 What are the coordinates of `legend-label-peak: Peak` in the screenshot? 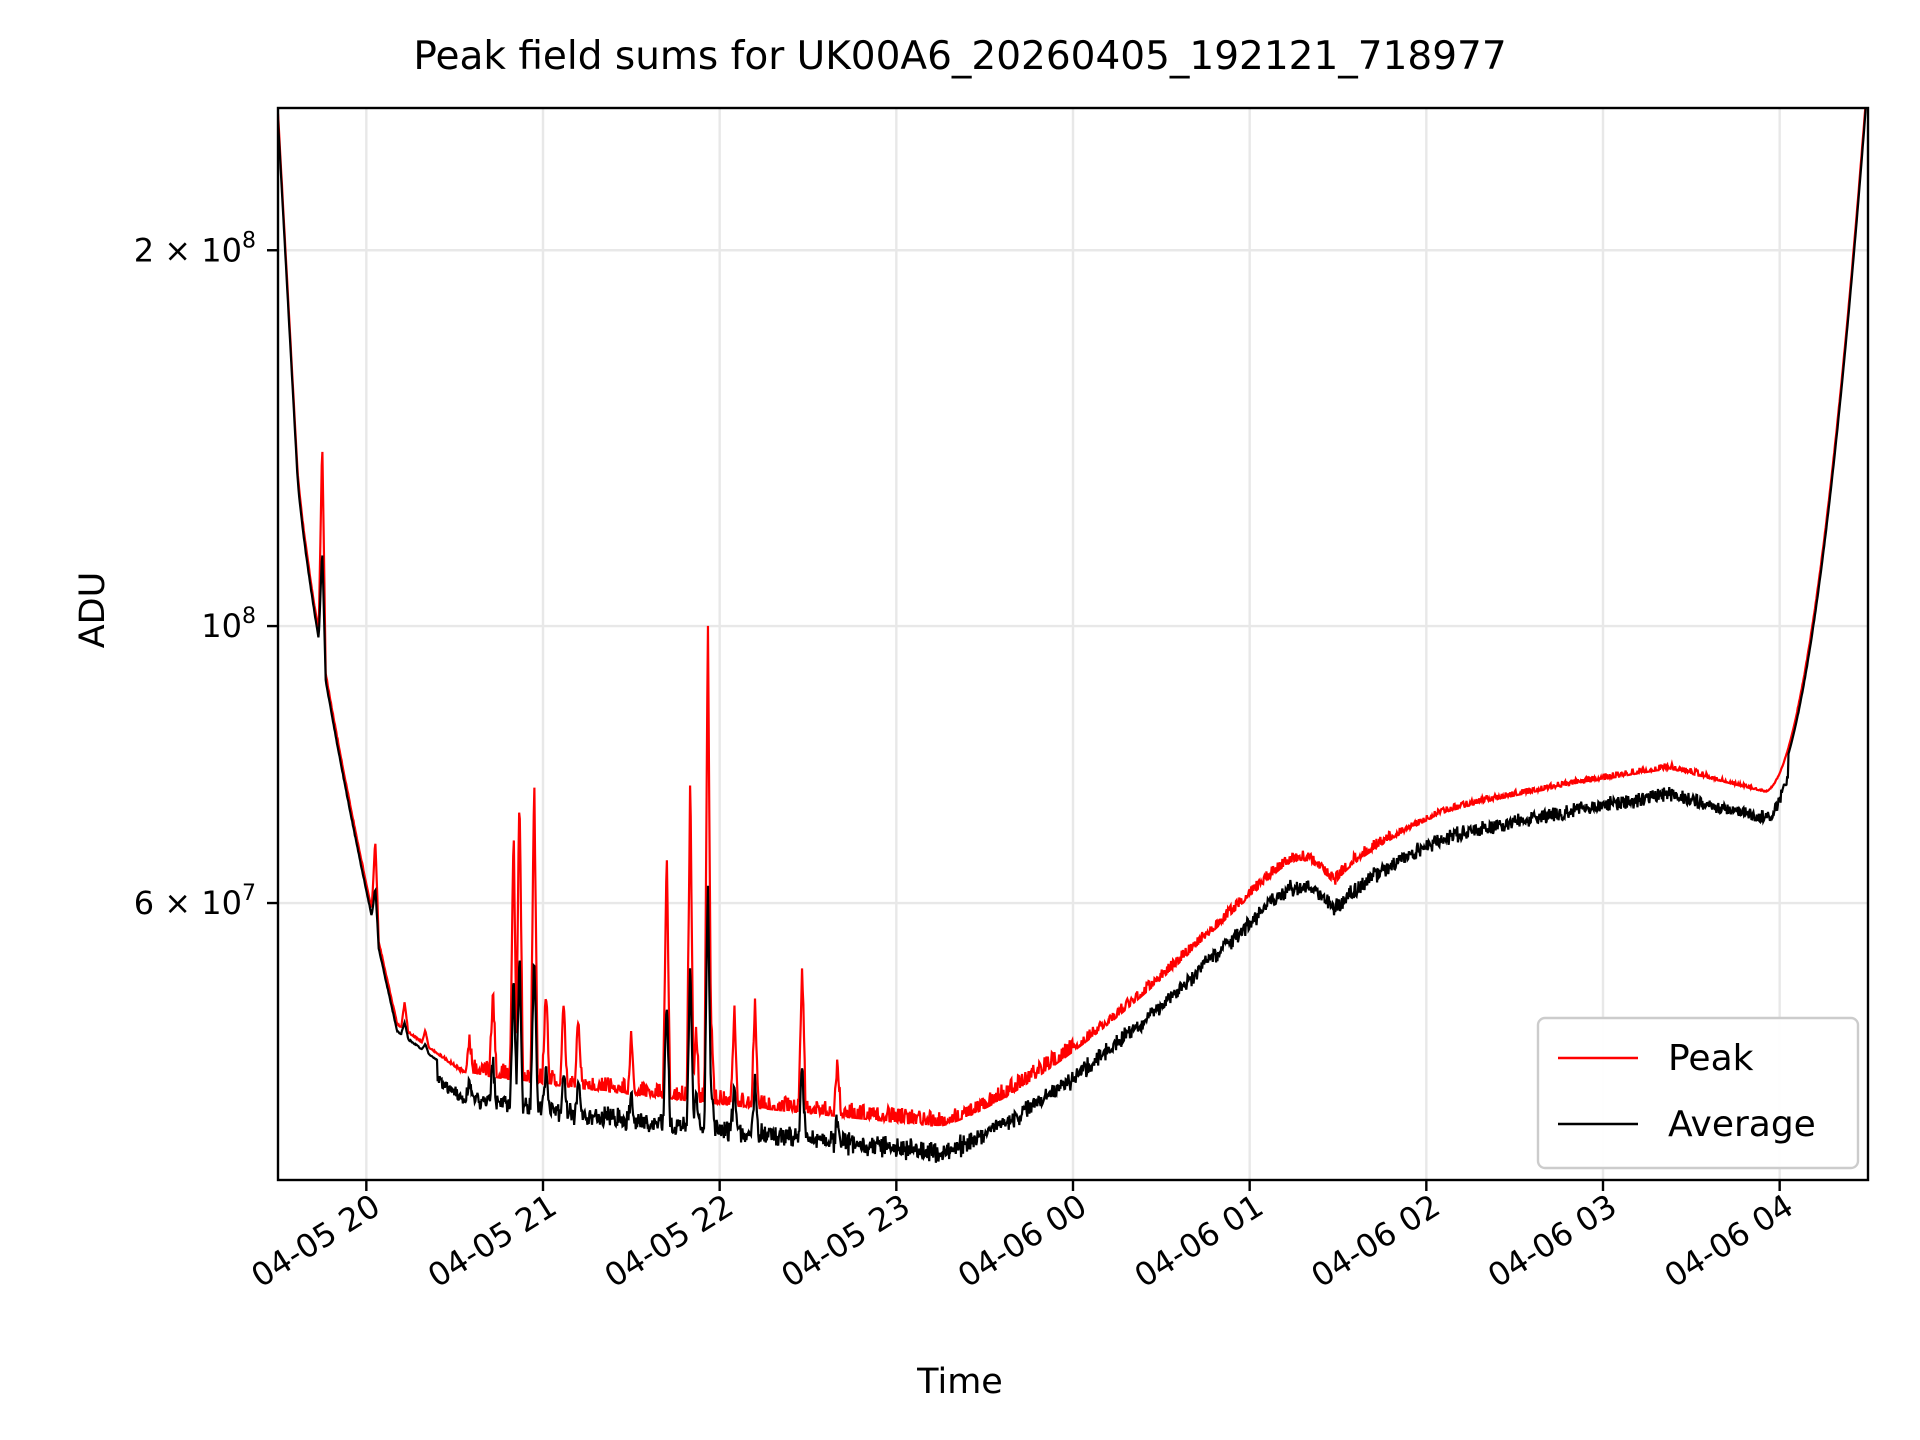 It's located at (1711, 1058).